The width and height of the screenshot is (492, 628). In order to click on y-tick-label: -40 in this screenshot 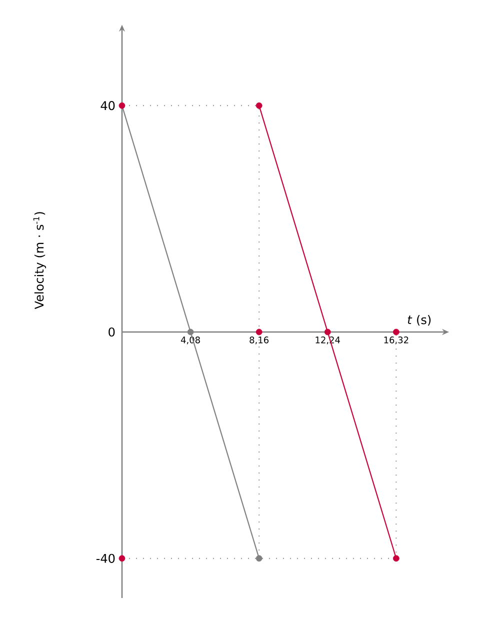, I will do `click(105, 558)`.